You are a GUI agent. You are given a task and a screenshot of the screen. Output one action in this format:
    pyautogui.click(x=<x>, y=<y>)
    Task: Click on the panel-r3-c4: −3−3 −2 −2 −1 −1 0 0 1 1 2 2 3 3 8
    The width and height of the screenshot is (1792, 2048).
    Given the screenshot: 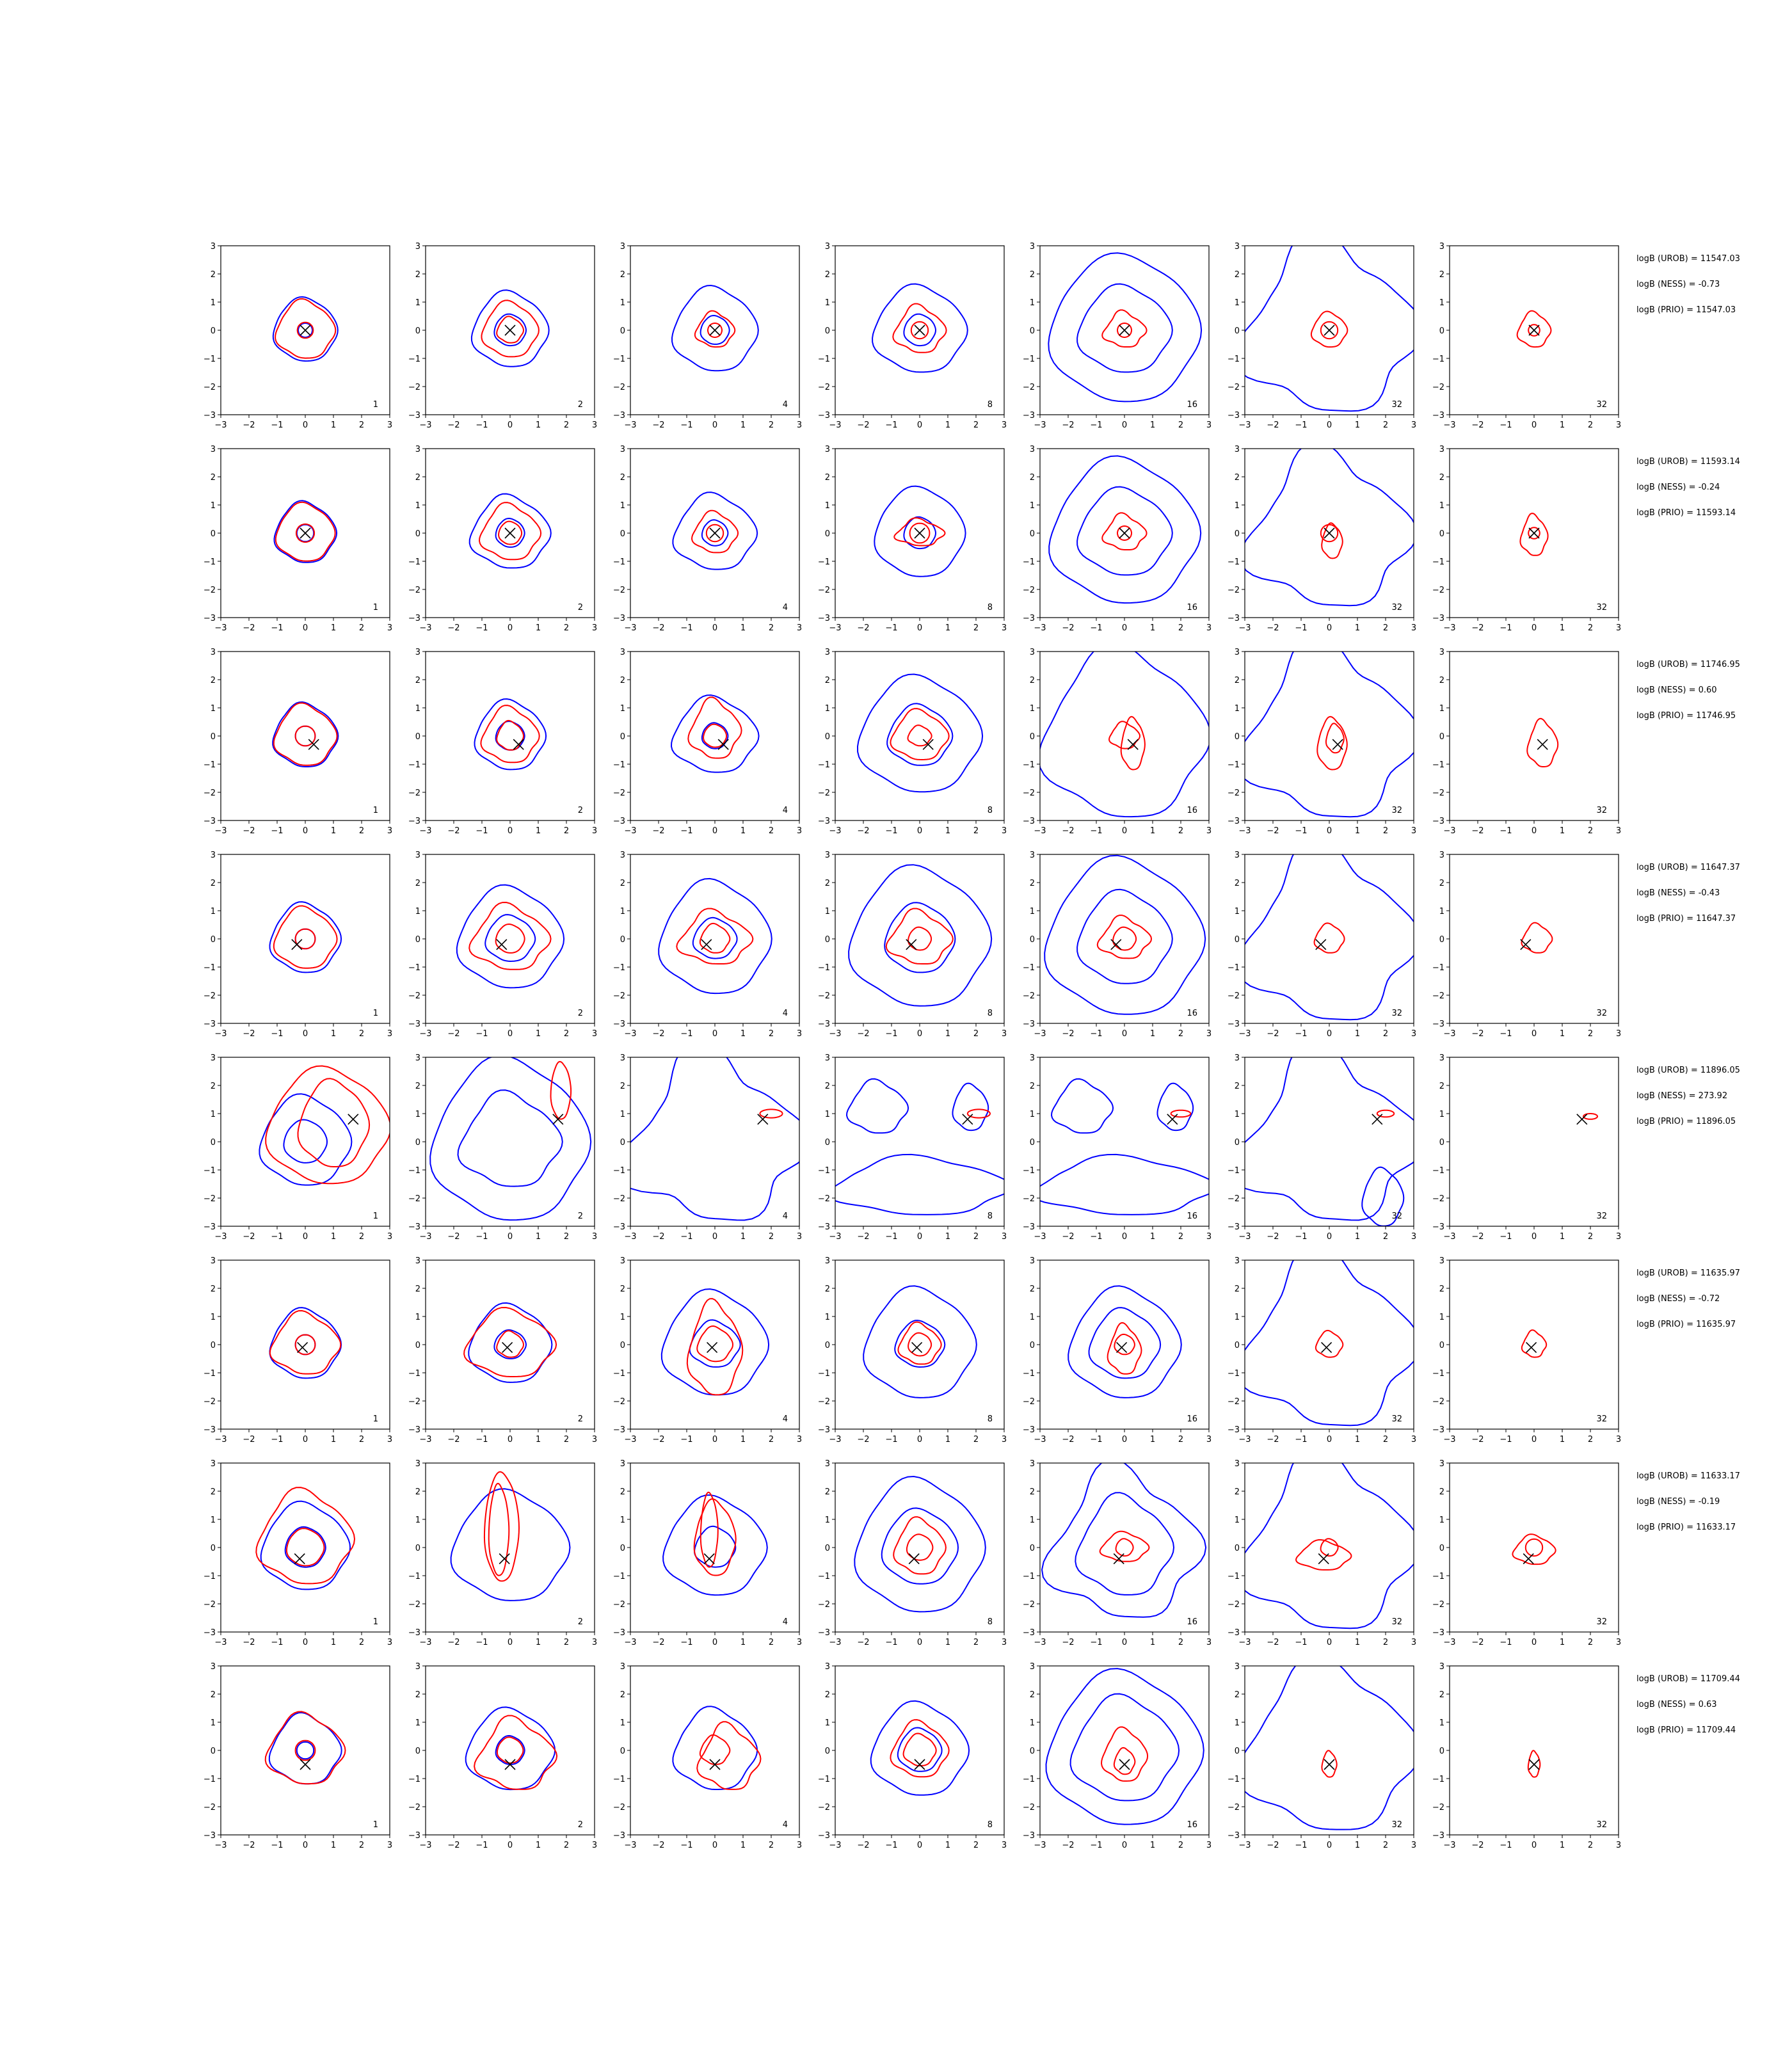 What is the action you would take?
    pyautogui.click(x=912, y=742)
    